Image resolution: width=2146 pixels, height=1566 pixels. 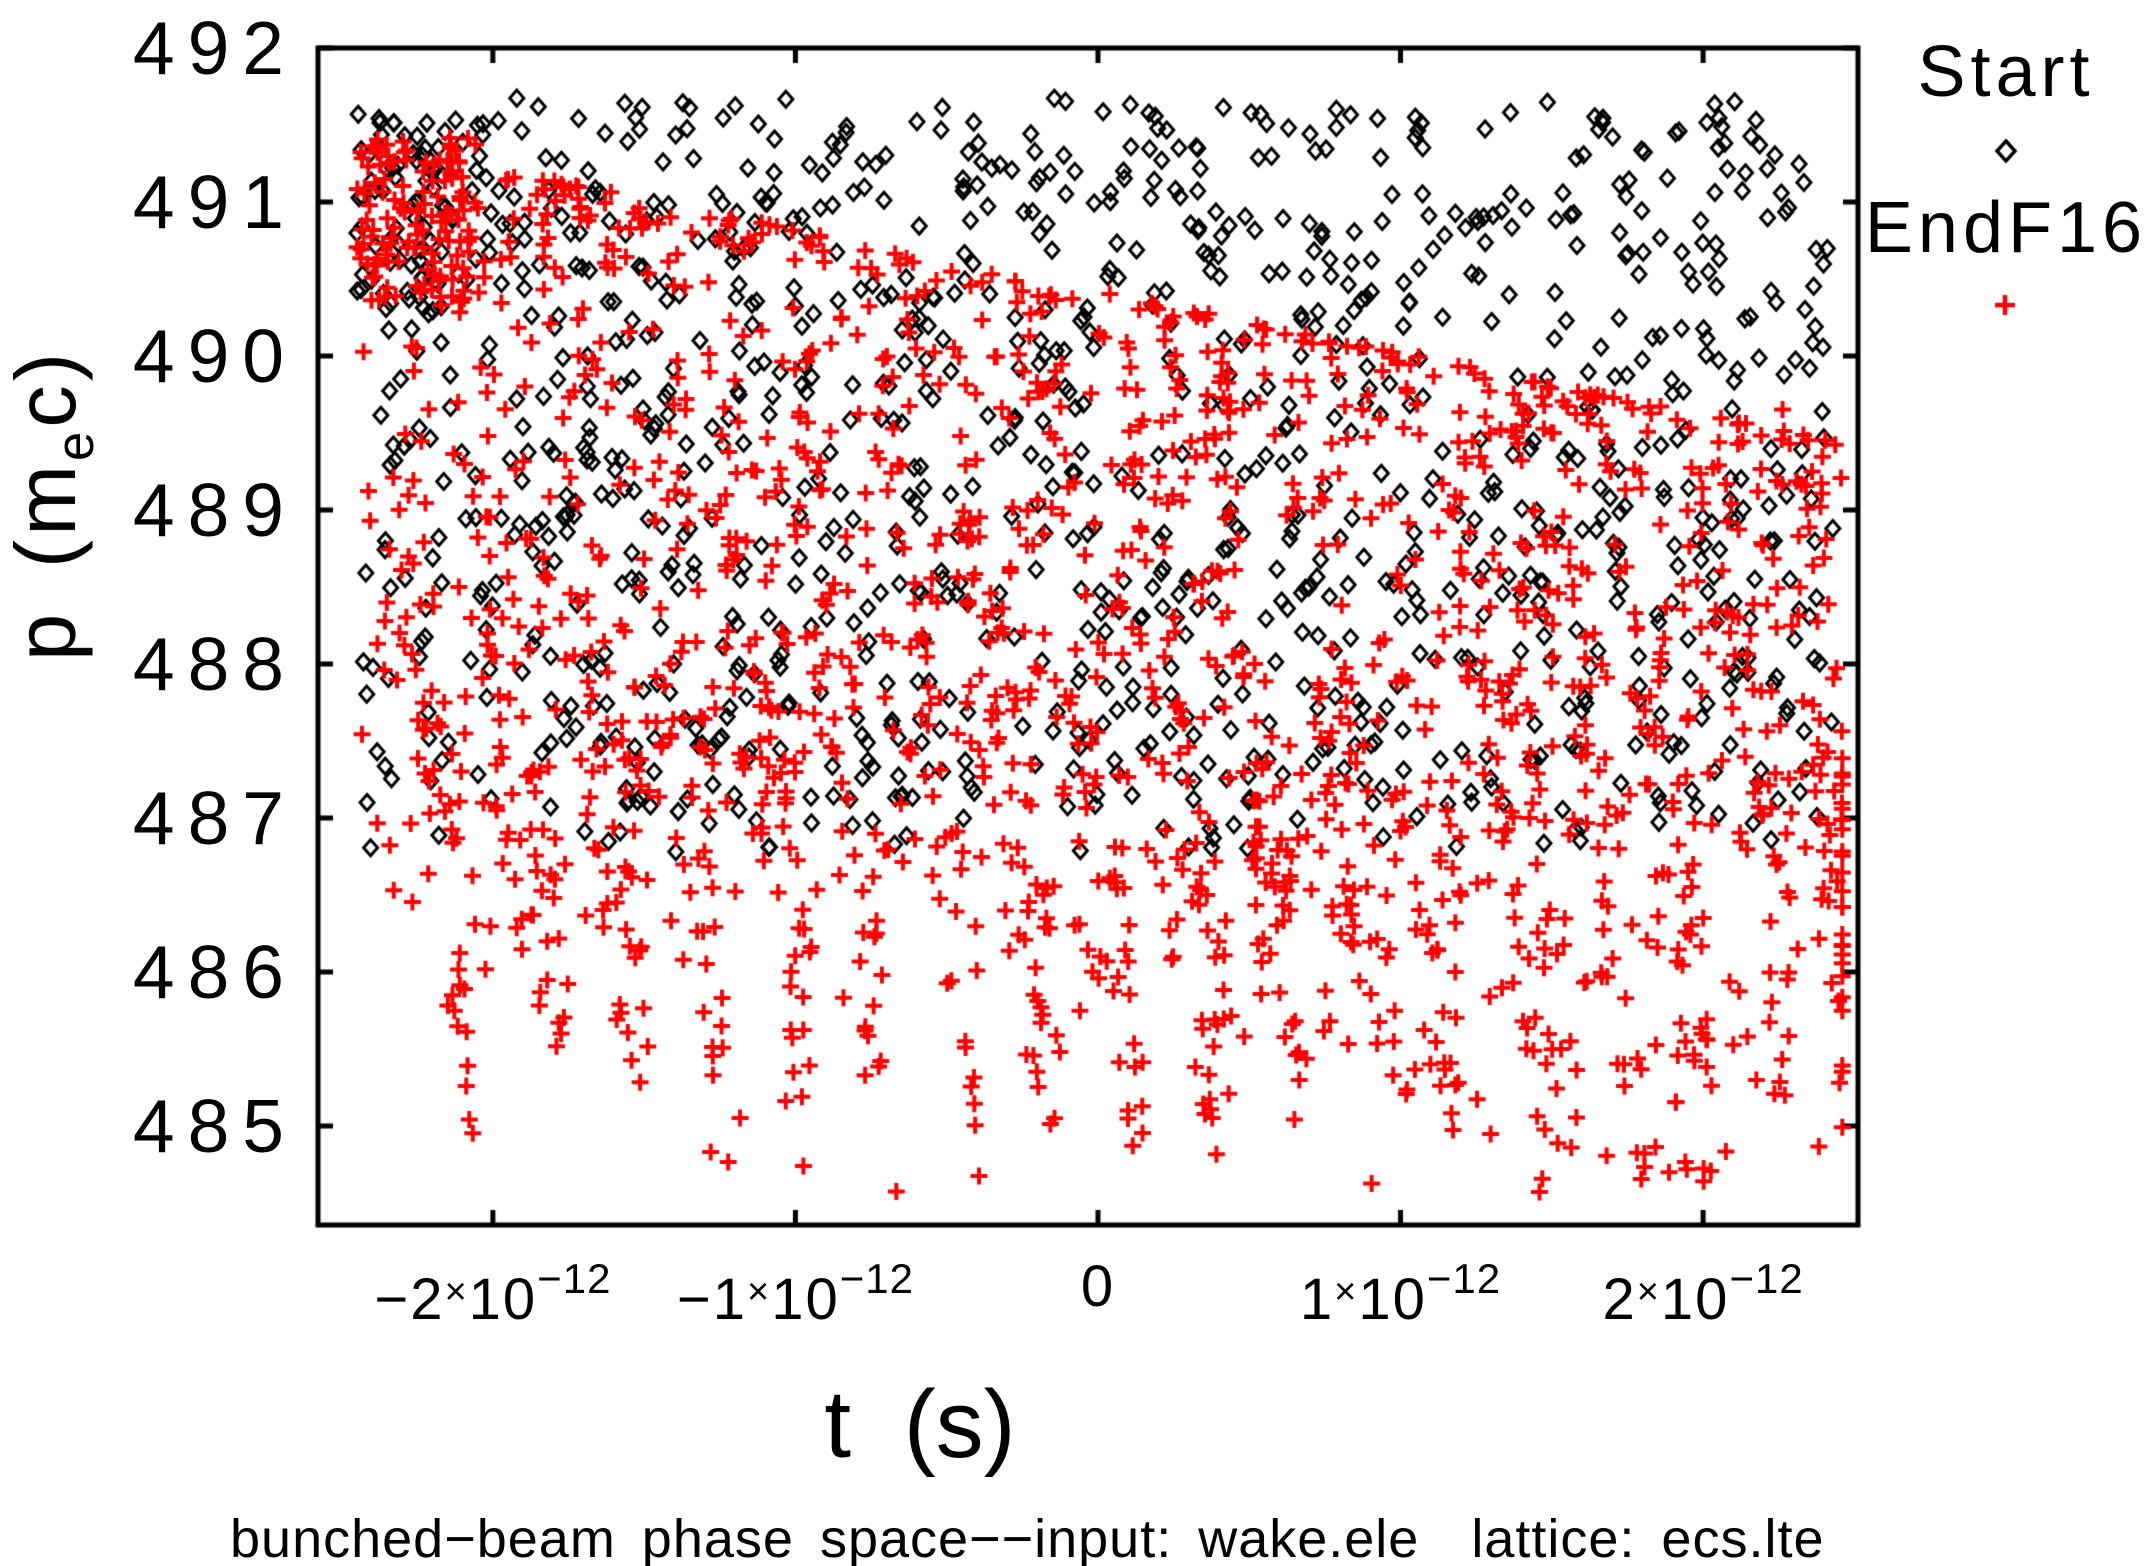 I want to click on legend-item-endf16-label: EndF16, so click(x=2005, y=228).